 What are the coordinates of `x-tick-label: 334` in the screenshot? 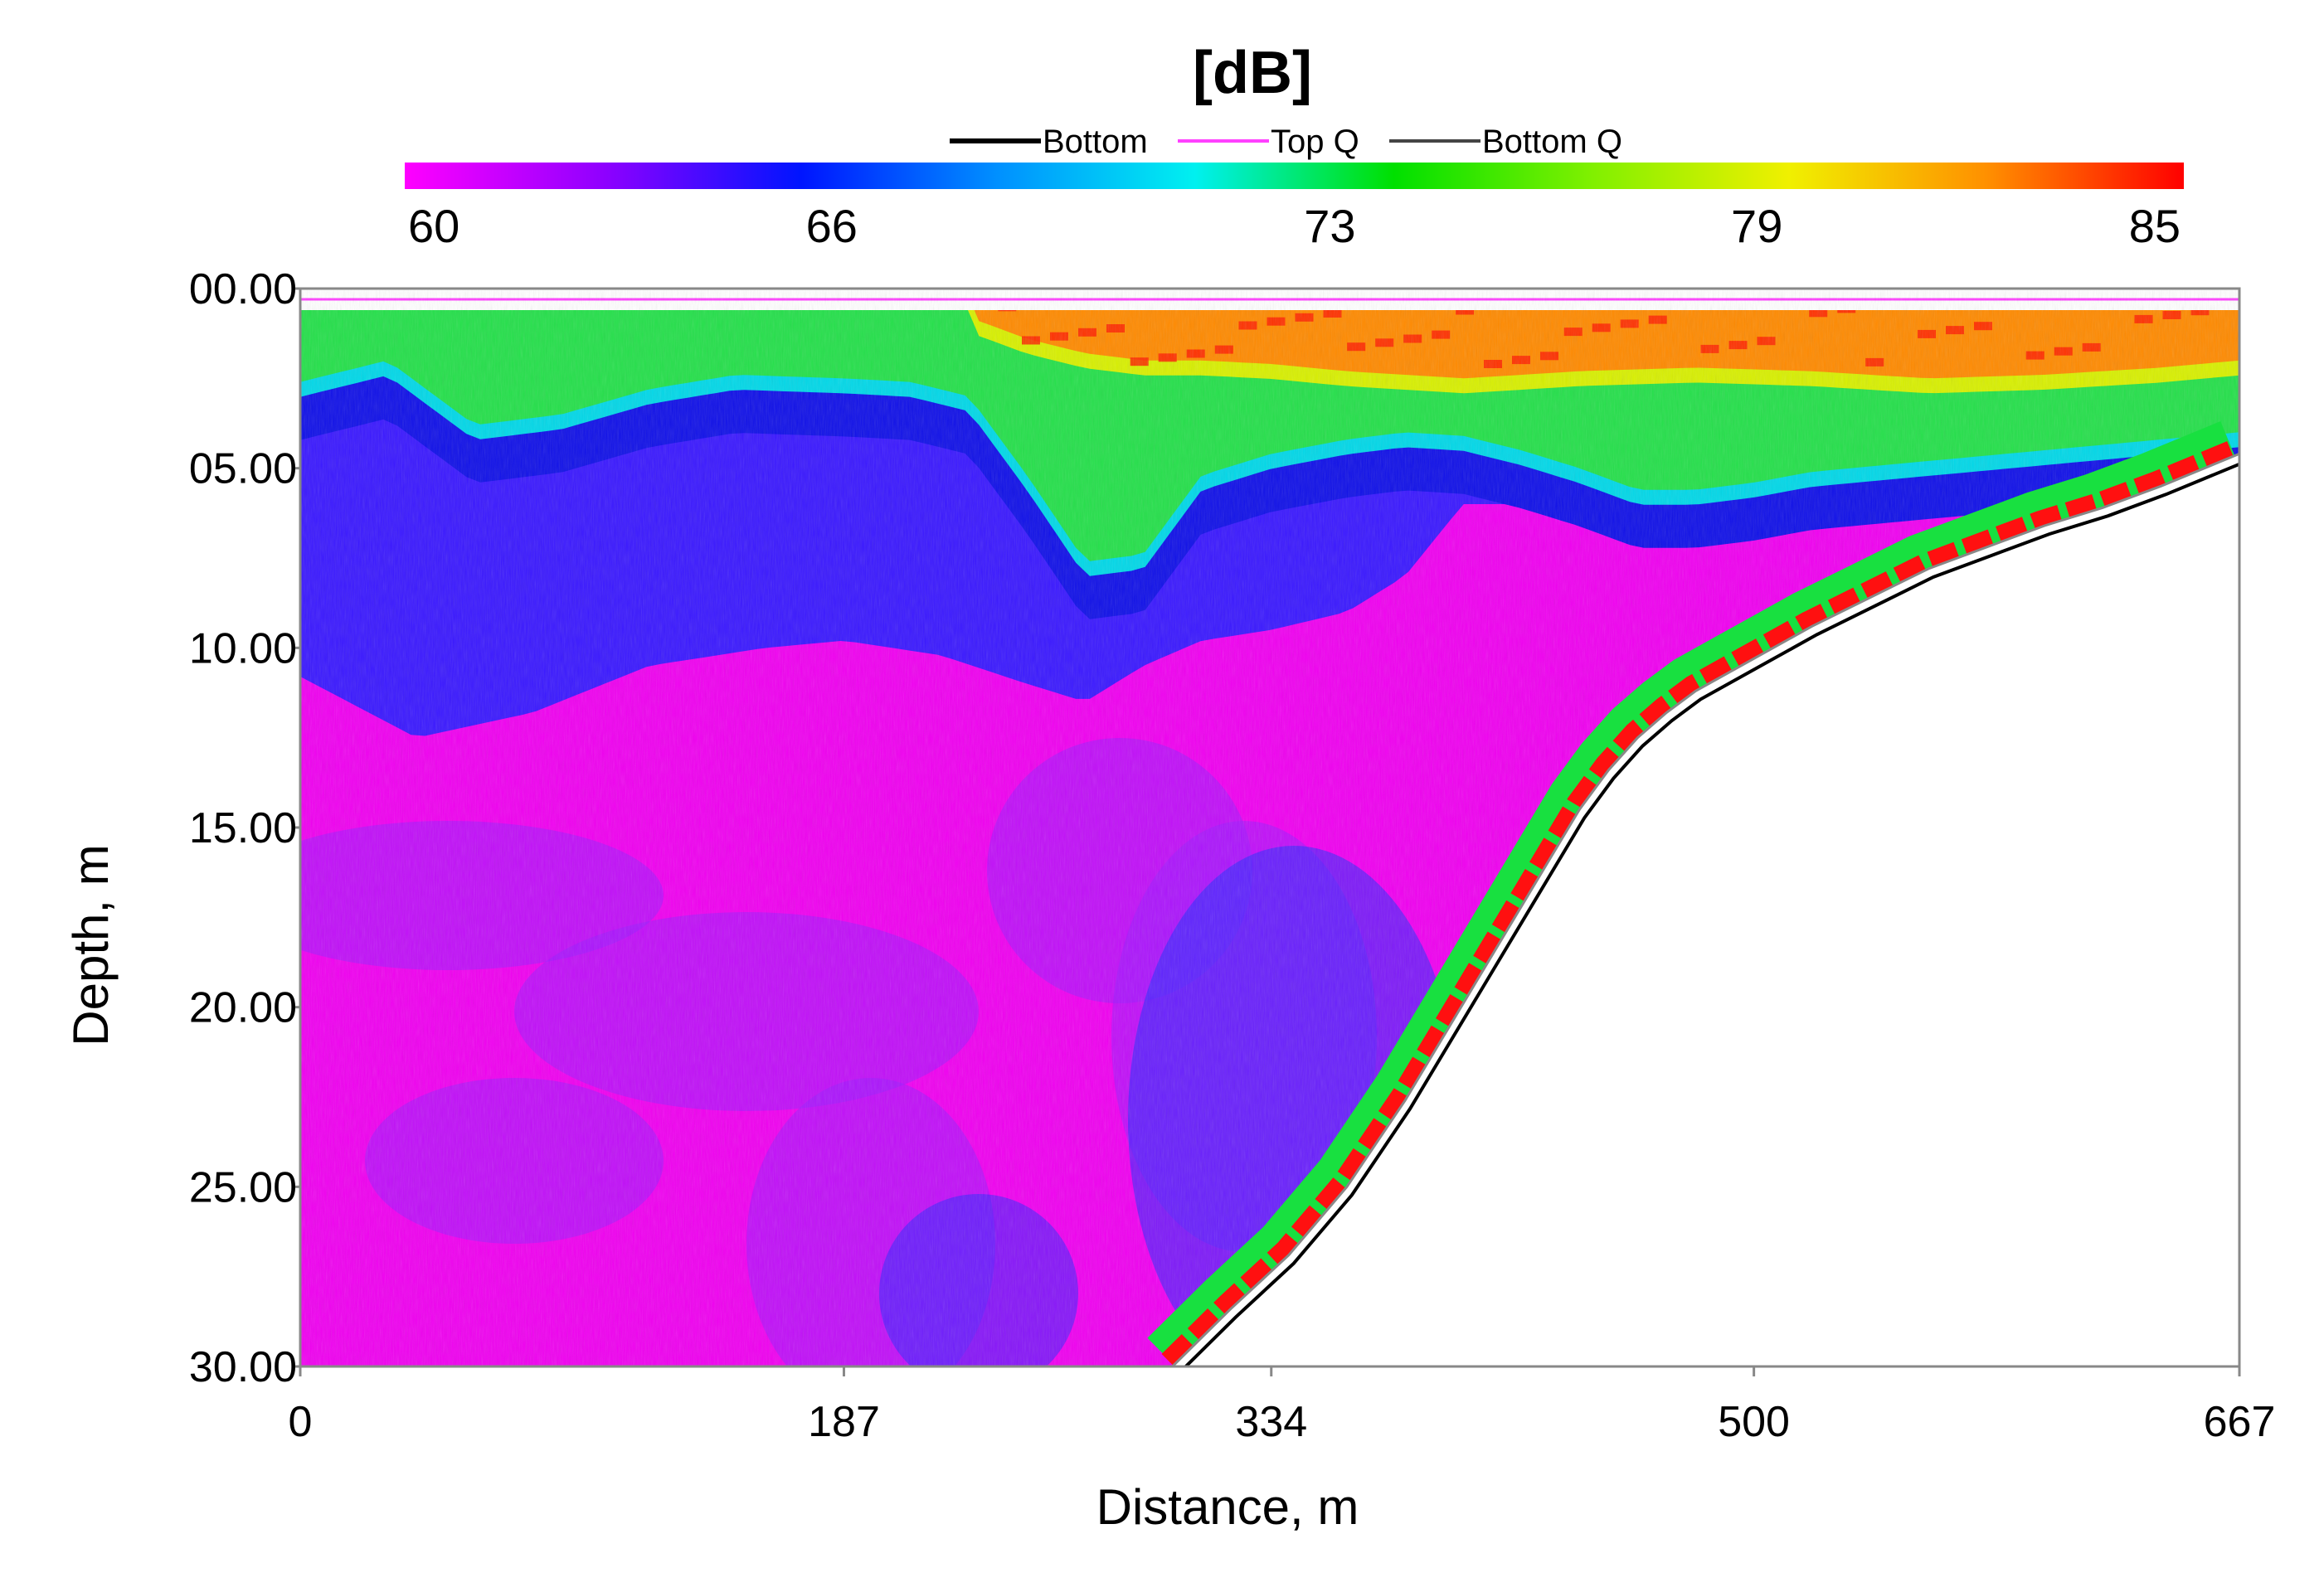 It's located at (1271, 1422).